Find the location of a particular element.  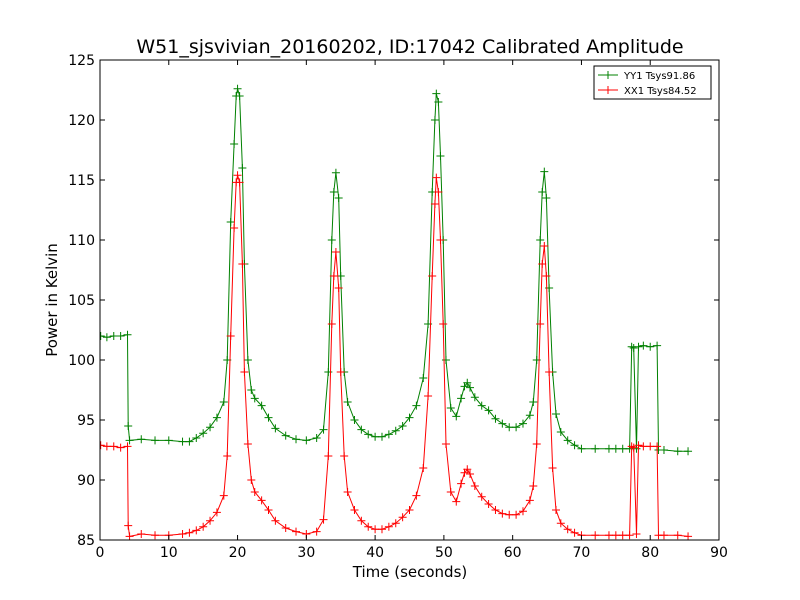

x-tick-label: 60 is located at coordinates (513, 553).